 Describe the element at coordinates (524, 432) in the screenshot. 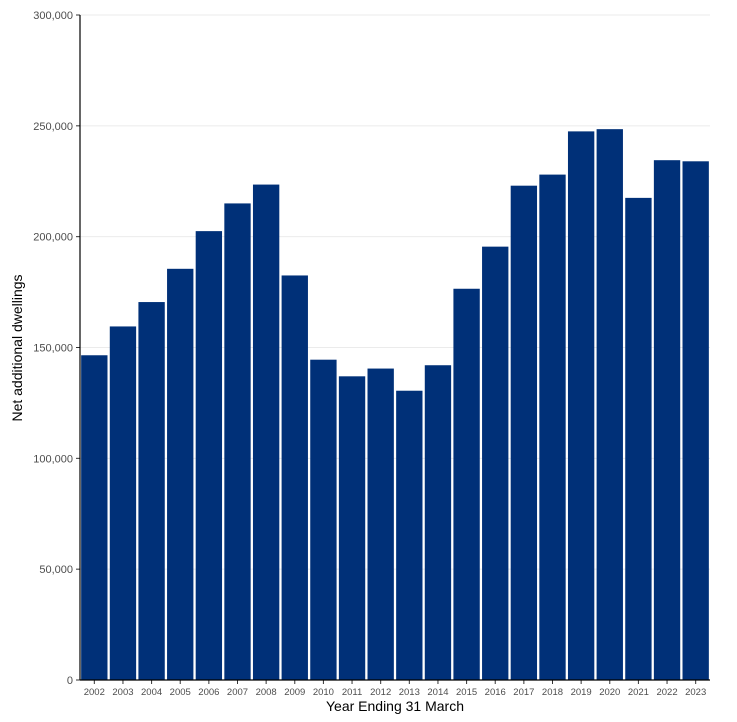

I see `bar-2017` at that location.